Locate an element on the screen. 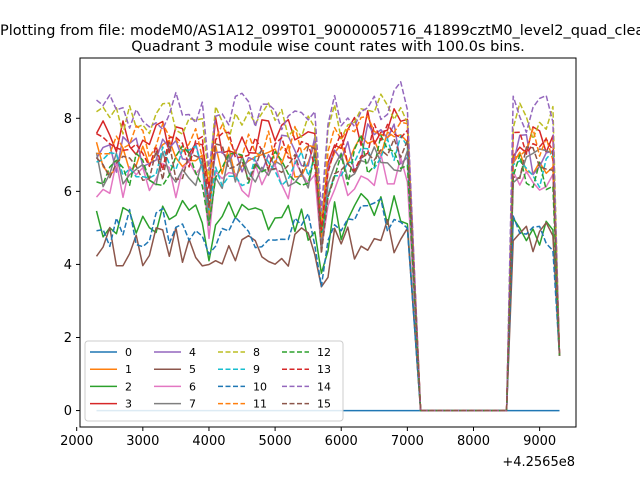  legend-label-13: 13 is located at coordinates (324, 369).